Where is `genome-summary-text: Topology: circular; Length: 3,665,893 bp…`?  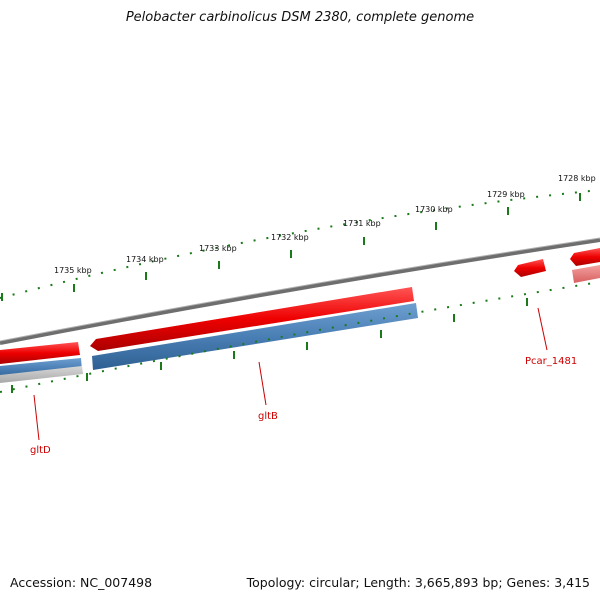 genome-summary-text: Topology: circular; Length: 3,665,893 bp… is located at coordinates (418, 582).